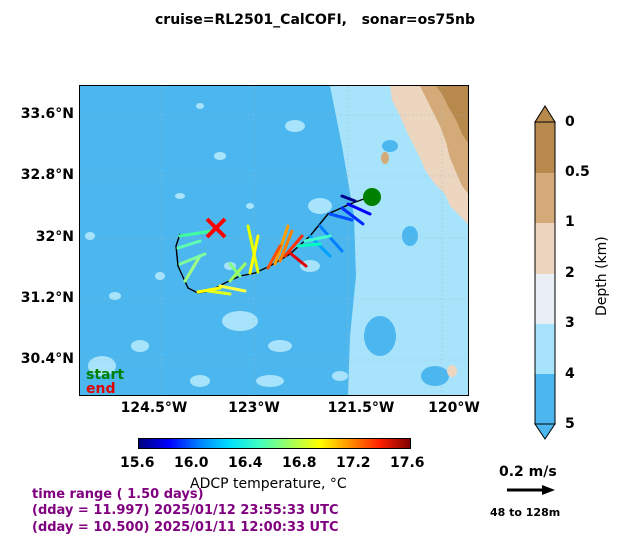 The height and width of the screenshot is (540, 630). I want to click on land-mountains, so click(452, 114).